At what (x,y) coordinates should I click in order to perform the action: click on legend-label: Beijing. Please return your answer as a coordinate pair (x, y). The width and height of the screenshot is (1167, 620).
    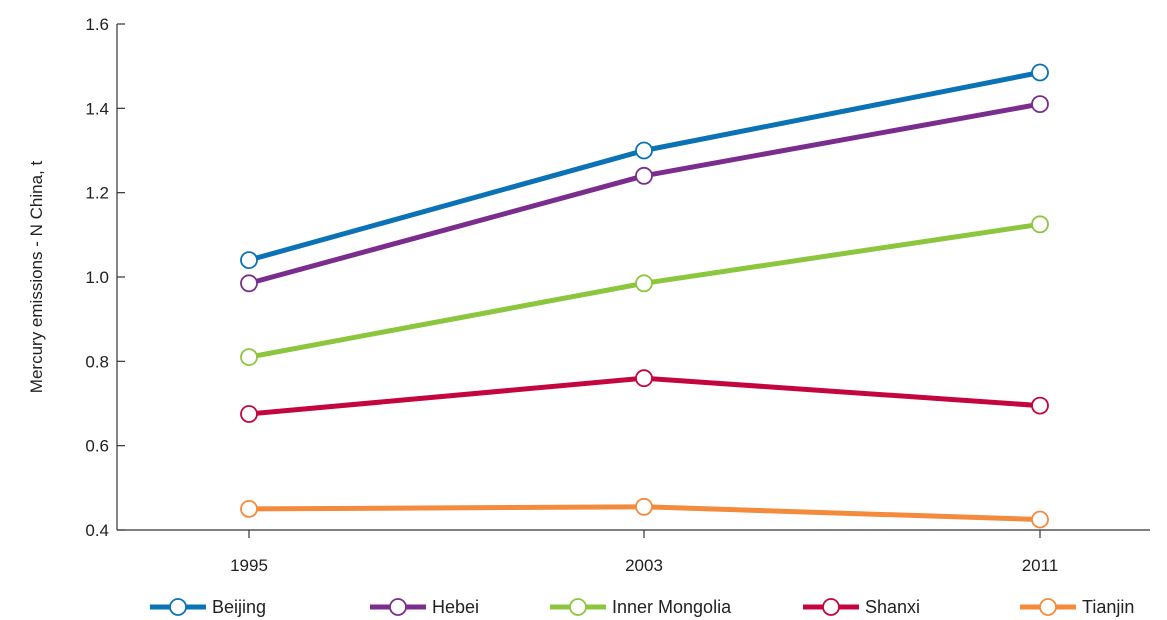
    Looking at the image, I should click on (239, 607).